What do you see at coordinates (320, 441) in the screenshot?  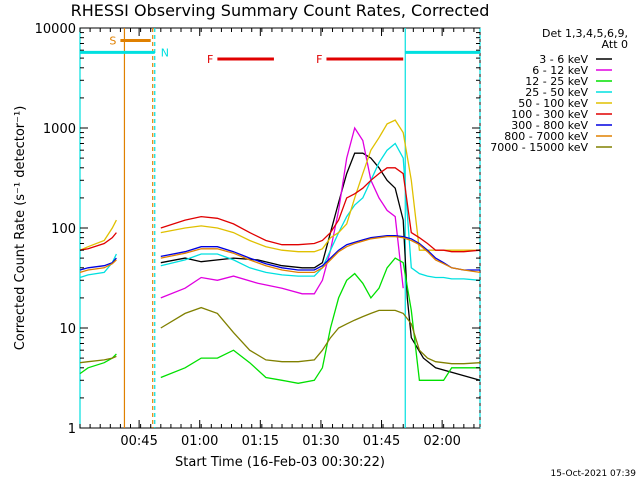 I see `x-tick-label-3: 01:30` at bounding box center [320, 441].